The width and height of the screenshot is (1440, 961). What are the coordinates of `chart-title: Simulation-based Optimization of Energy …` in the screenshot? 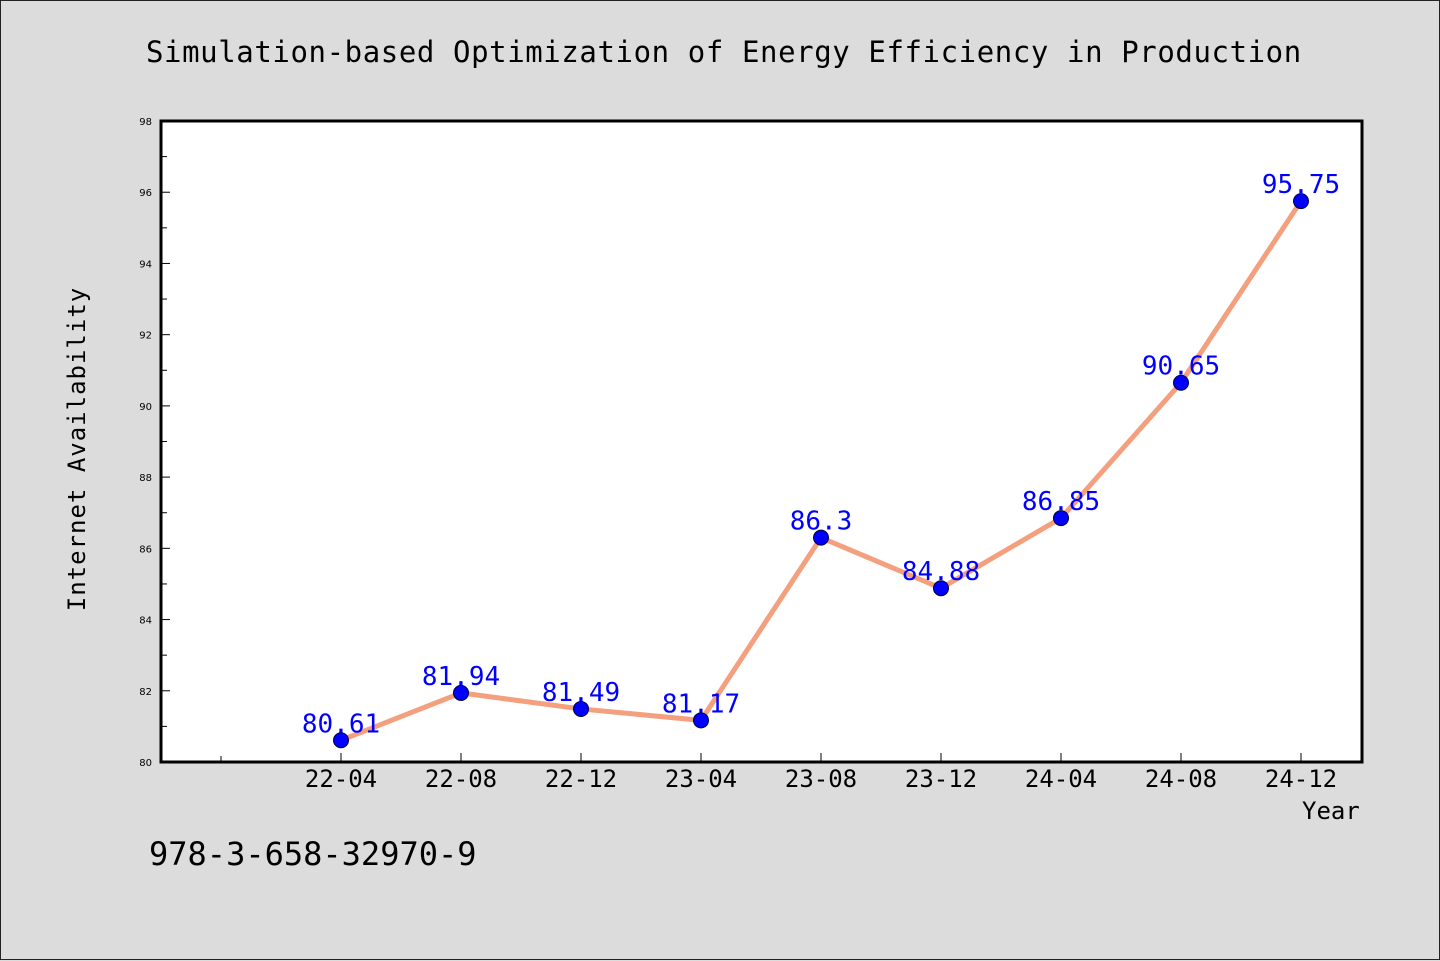 It's located at (724, 52).